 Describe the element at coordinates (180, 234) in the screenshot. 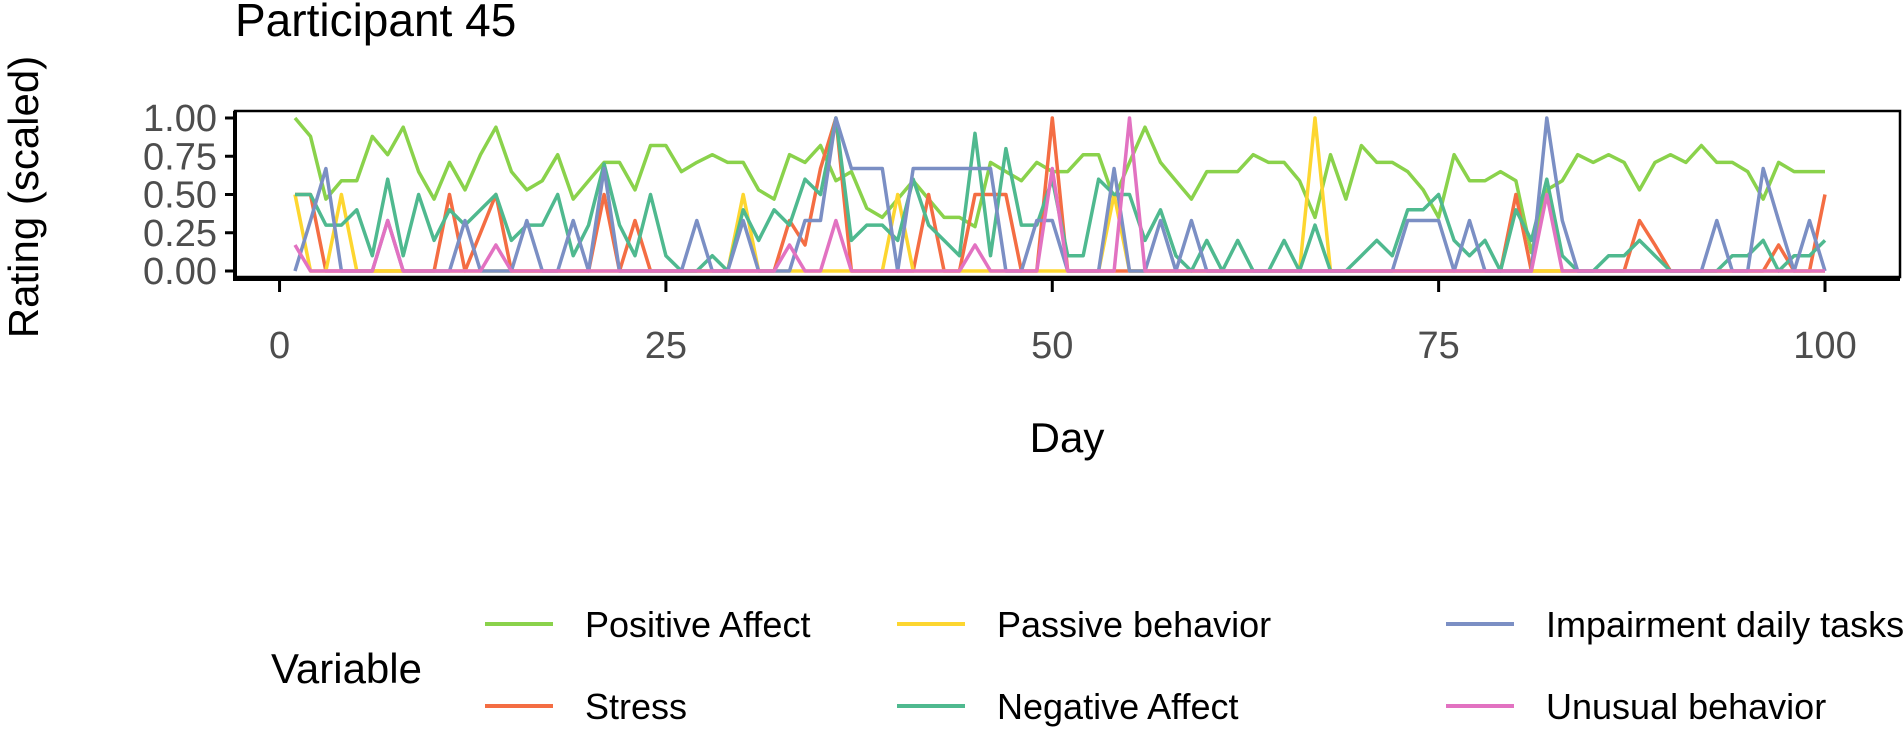

I see `y-tick-label: 0.25` at that location.